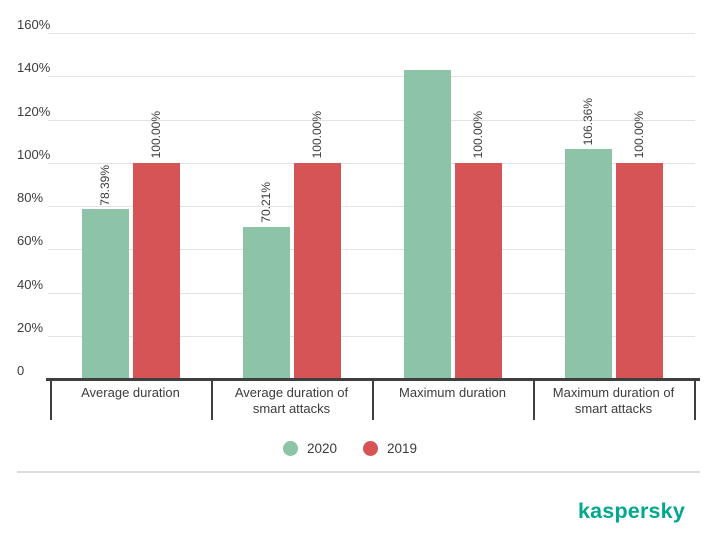 The image size is (716, 546). Describe the element at coordinates (21, 370) in the screenshot. I see `y-tick-label: 0` at that location.